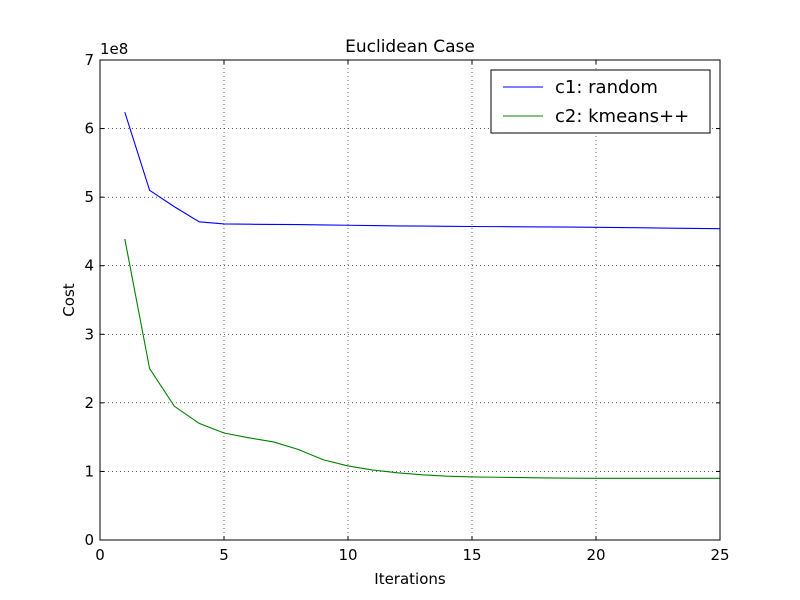 The width and height of the screenshot is (800, 600). What do you see at coordinates (89, 540) in the screenshot?
I see `y-tick-label: 0` at bounding box center [89, 540].